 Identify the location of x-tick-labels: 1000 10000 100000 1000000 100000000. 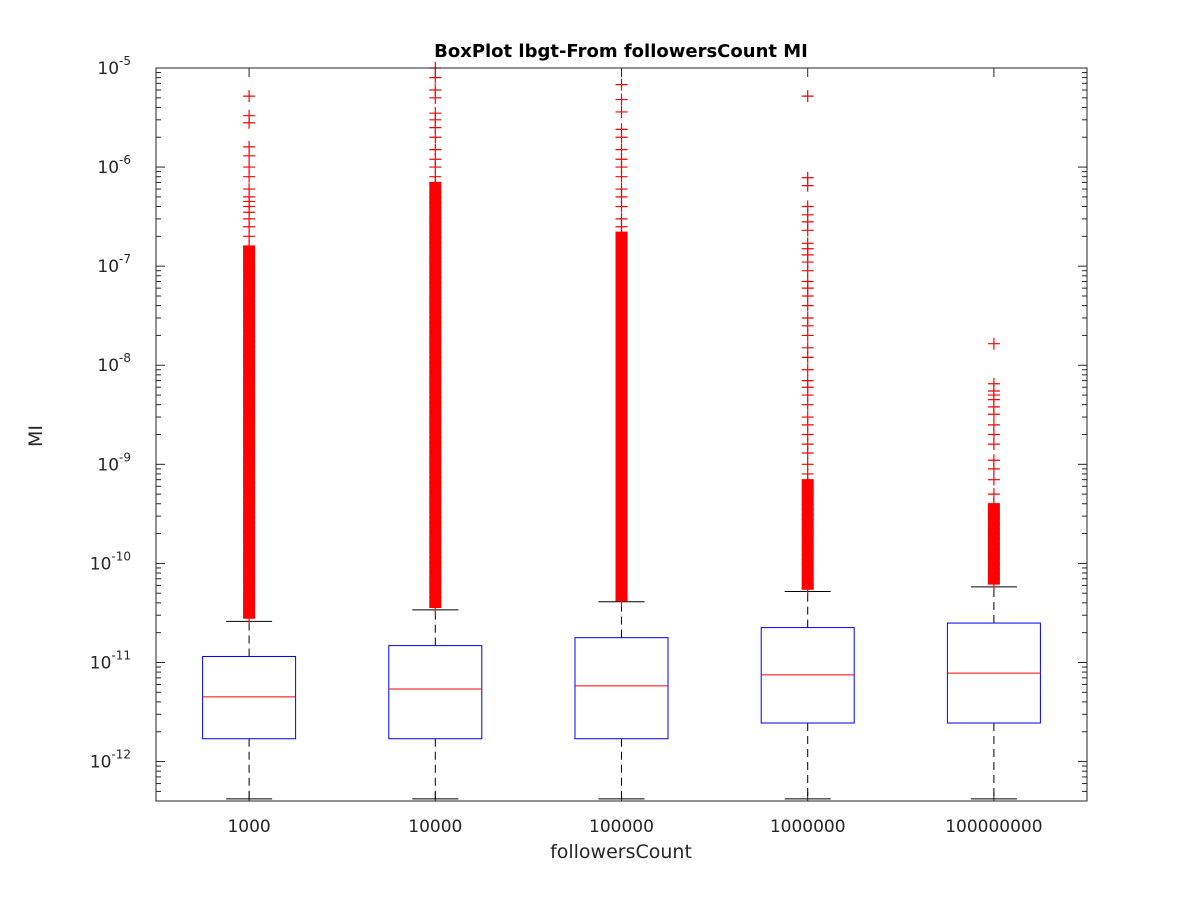
(634, 827).